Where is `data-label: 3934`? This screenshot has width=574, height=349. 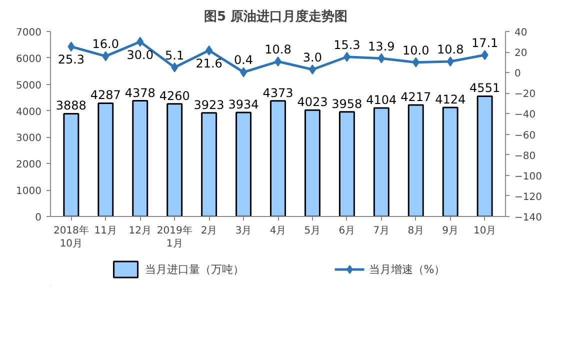
data-label: 3934 is located at coordinates (243, 105).